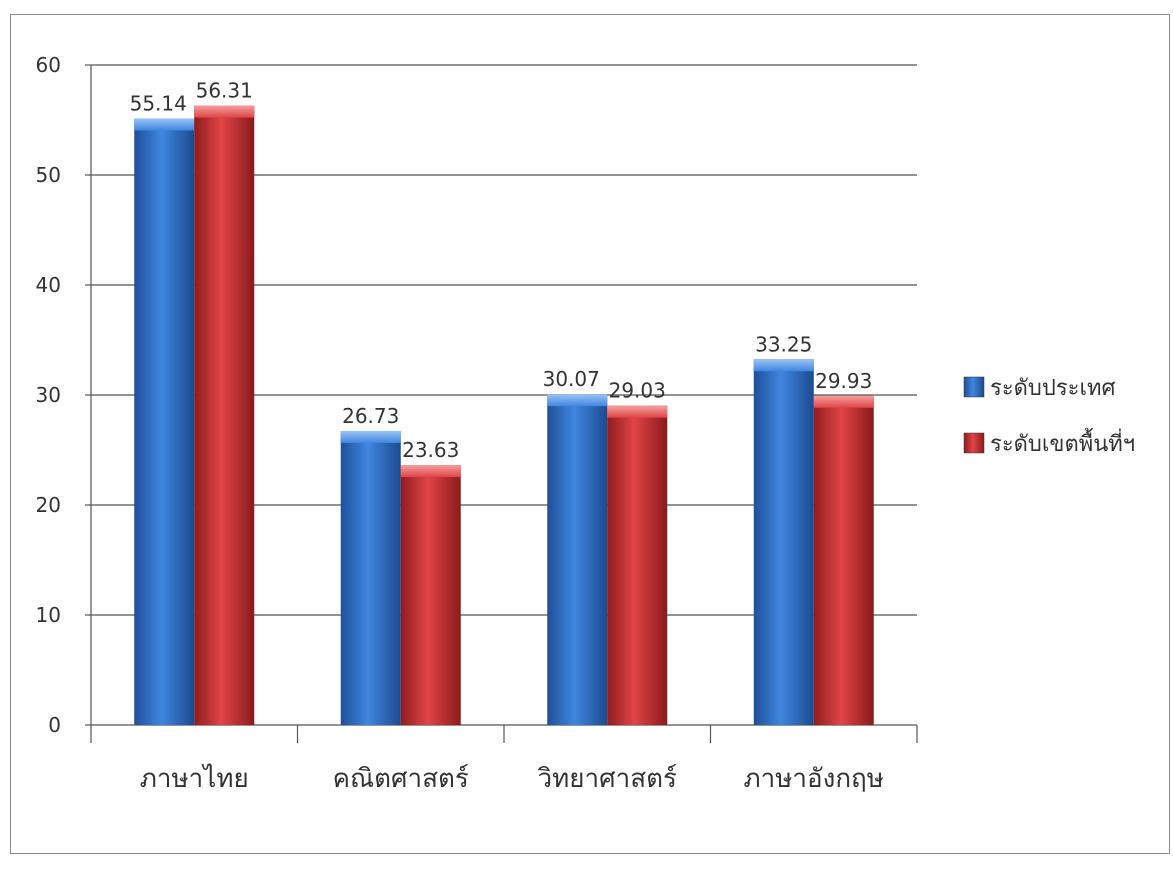  Describe the element at coordinates (370, 416) in the screenshot. I see `data-label: 26.73` at that location.